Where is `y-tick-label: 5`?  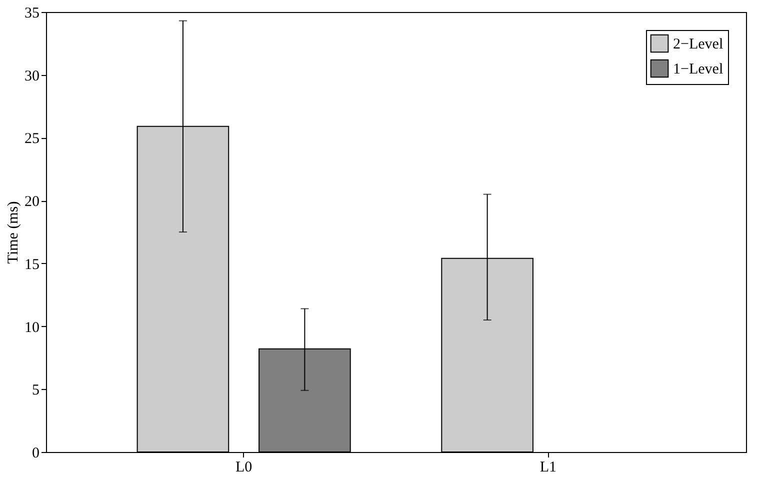 y-tick-label: 5 is located at coordinates (36, 390).